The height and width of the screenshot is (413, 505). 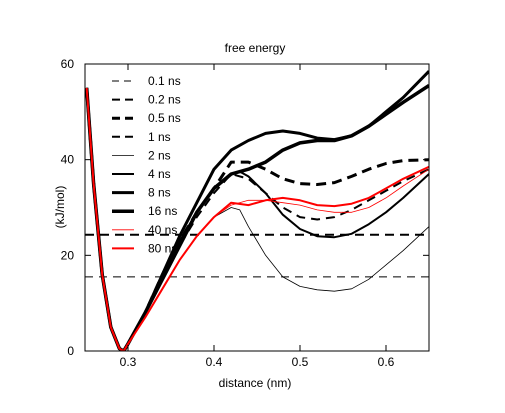 What do you see at coordinates (300, 362) in the screenshot?
I see `x-tick-label: 0.5` at bounding box center [300, 362].